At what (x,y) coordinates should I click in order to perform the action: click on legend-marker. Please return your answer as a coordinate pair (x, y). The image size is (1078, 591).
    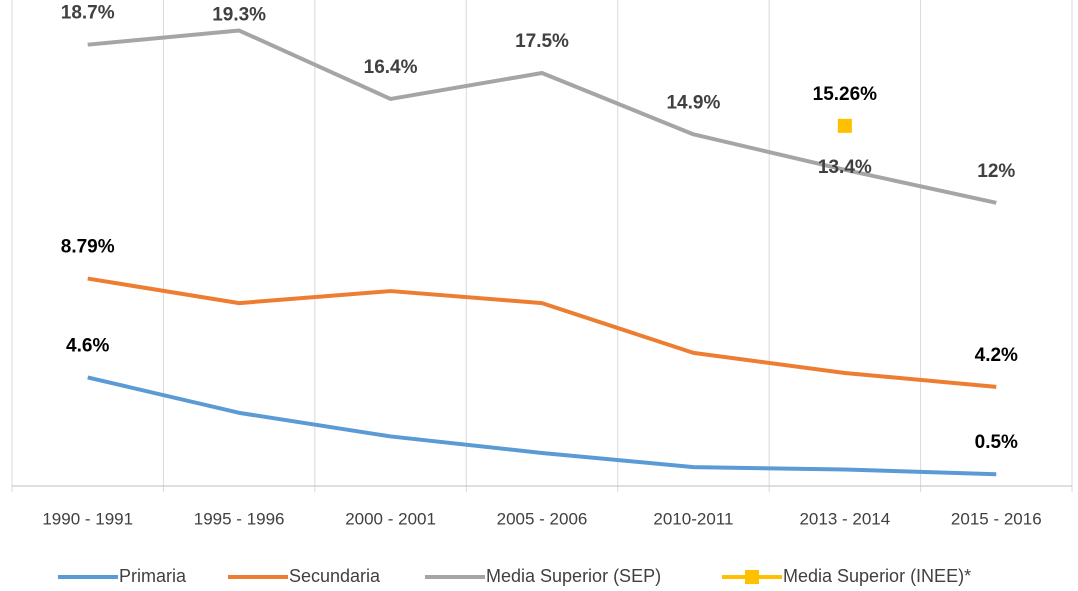
    Looking at the image, I should click on (752, 577).